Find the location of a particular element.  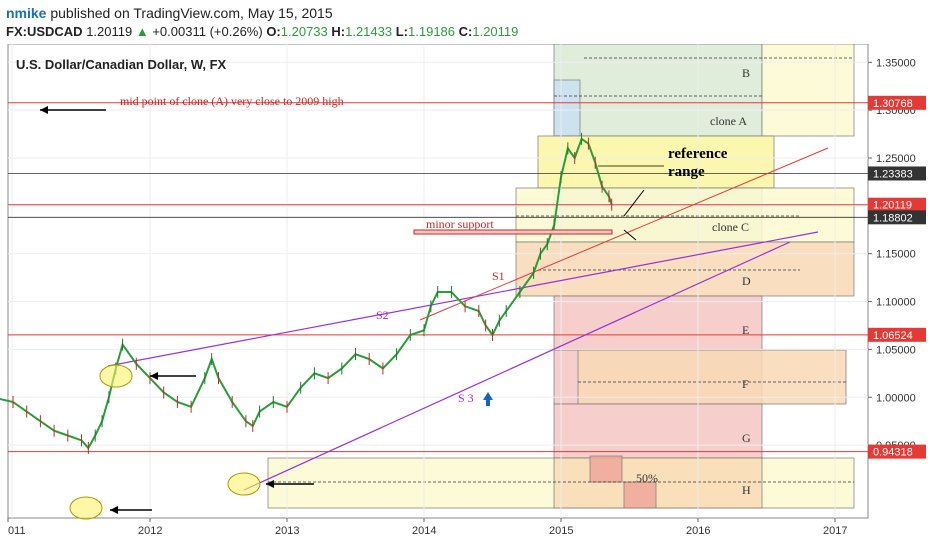

trendline-s1 is located at coordinates (624, 234).